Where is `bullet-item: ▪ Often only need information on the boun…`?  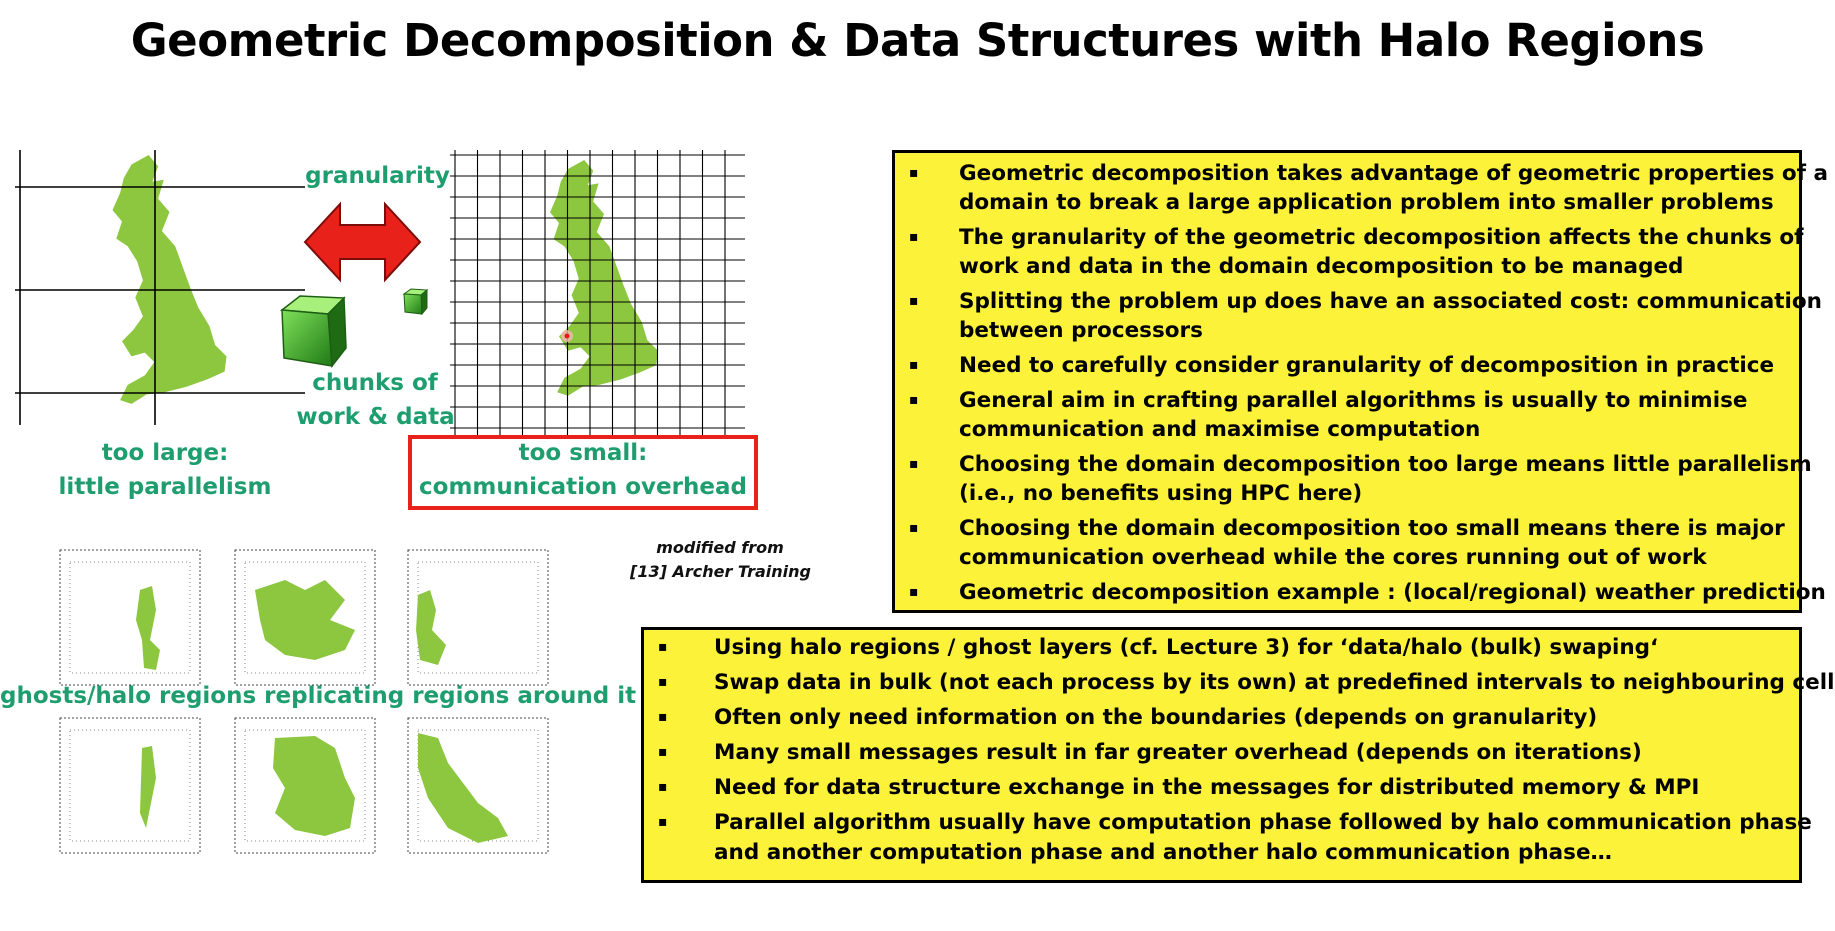 bullet-item: ▪ Often only need information on the boun… is located at coordinates (1221, 718).